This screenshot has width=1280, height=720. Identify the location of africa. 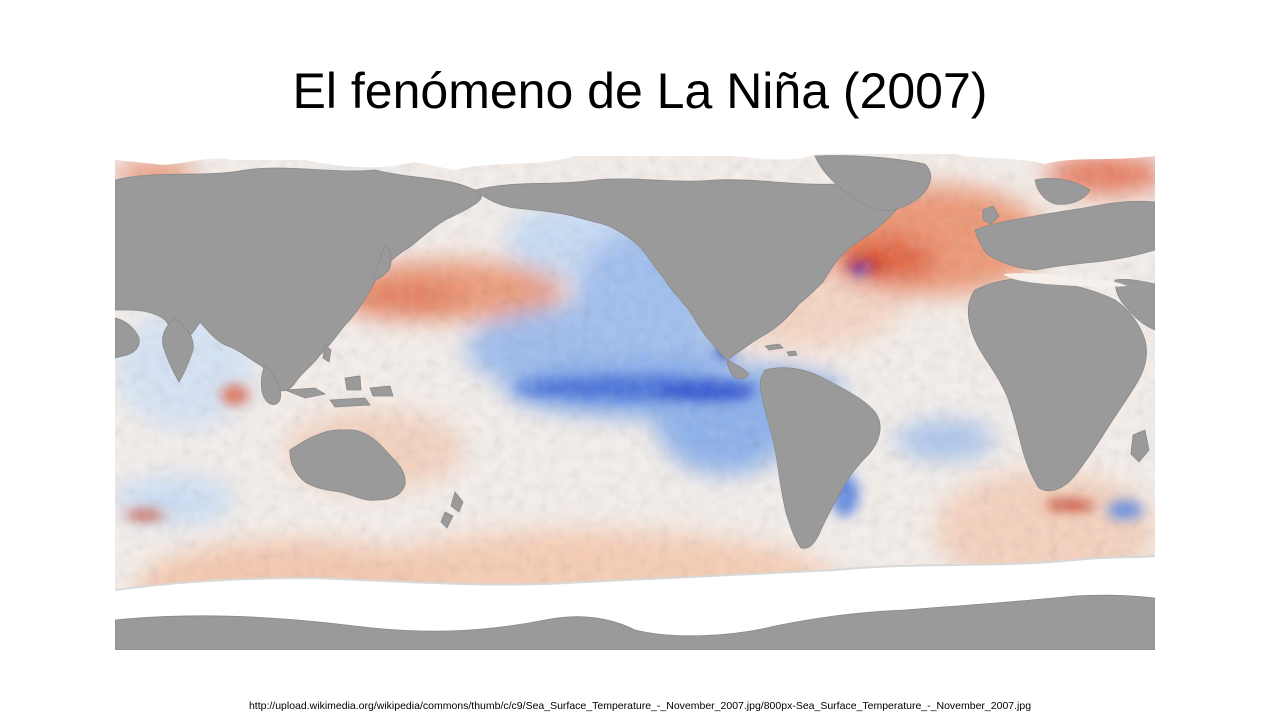
(1057, 385).